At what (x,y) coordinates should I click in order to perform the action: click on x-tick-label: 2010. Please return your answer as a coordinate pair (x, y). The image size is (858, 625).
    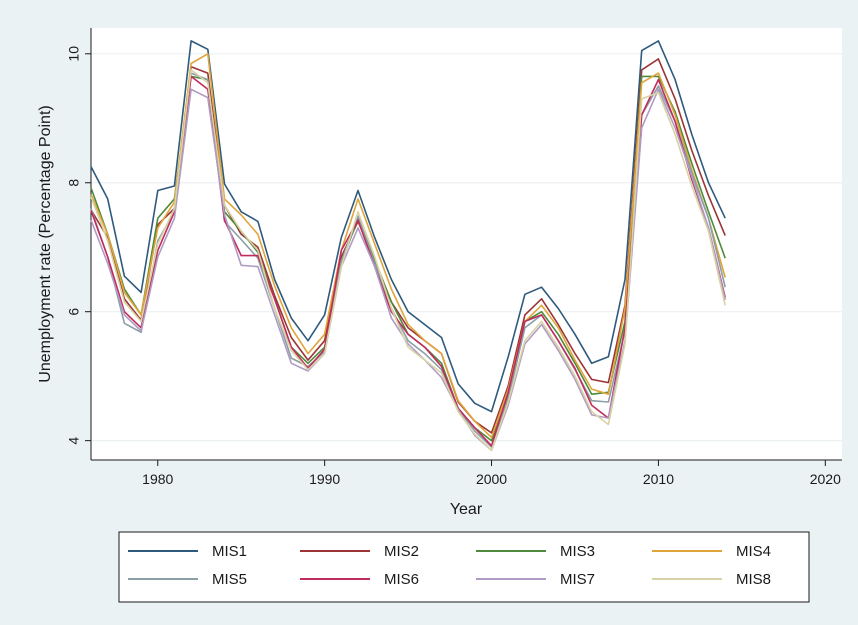
    Looking at the image, I should click on (658, 479).